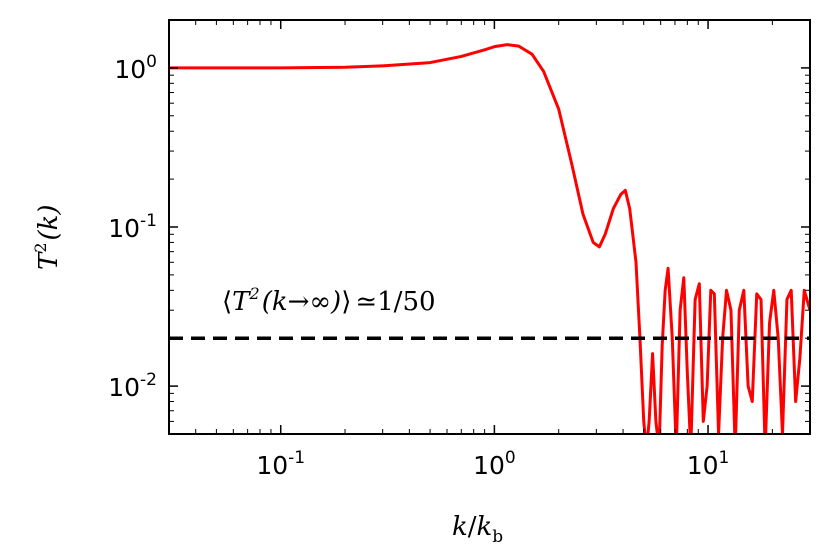 This screenshot has height=560, width=830. I want to click on annotation: ⟨T2(k→∞)⟩ ≃1/50, so click(329, 300).